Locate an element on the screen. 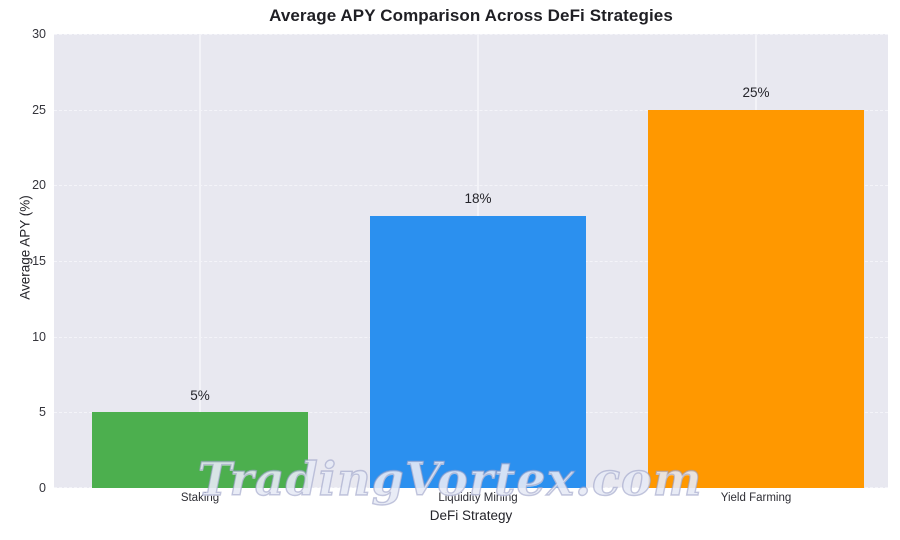  y-axis-ticks: 30 25 20 15 10 5 0 is located at coordinates (23, 261).